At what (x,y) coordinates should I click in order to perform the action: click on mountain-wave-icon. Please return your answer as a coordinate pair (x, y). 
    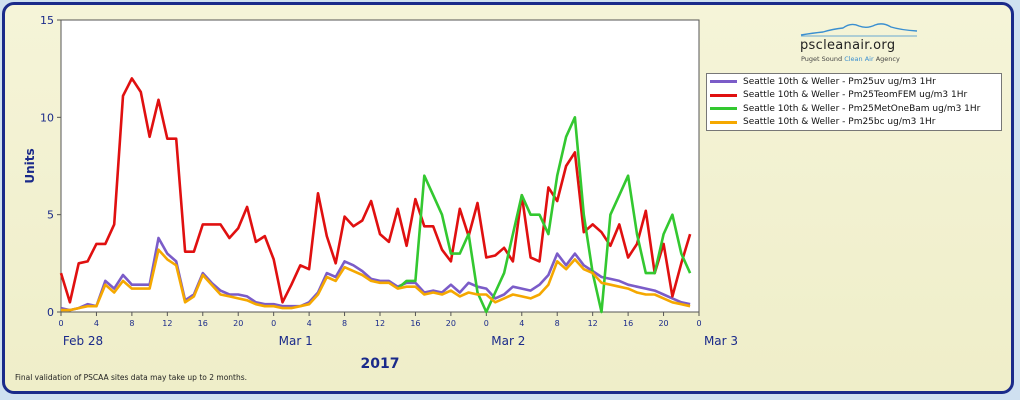
    Looking at the image, I should click on (859, 30).